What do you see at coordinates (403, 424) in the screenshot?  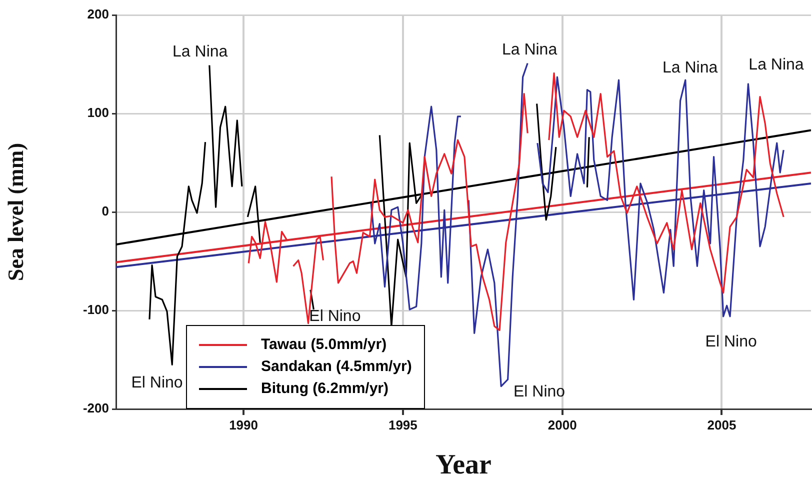 I see `x-tick-label: 1995` at bounding box center [403, 424].